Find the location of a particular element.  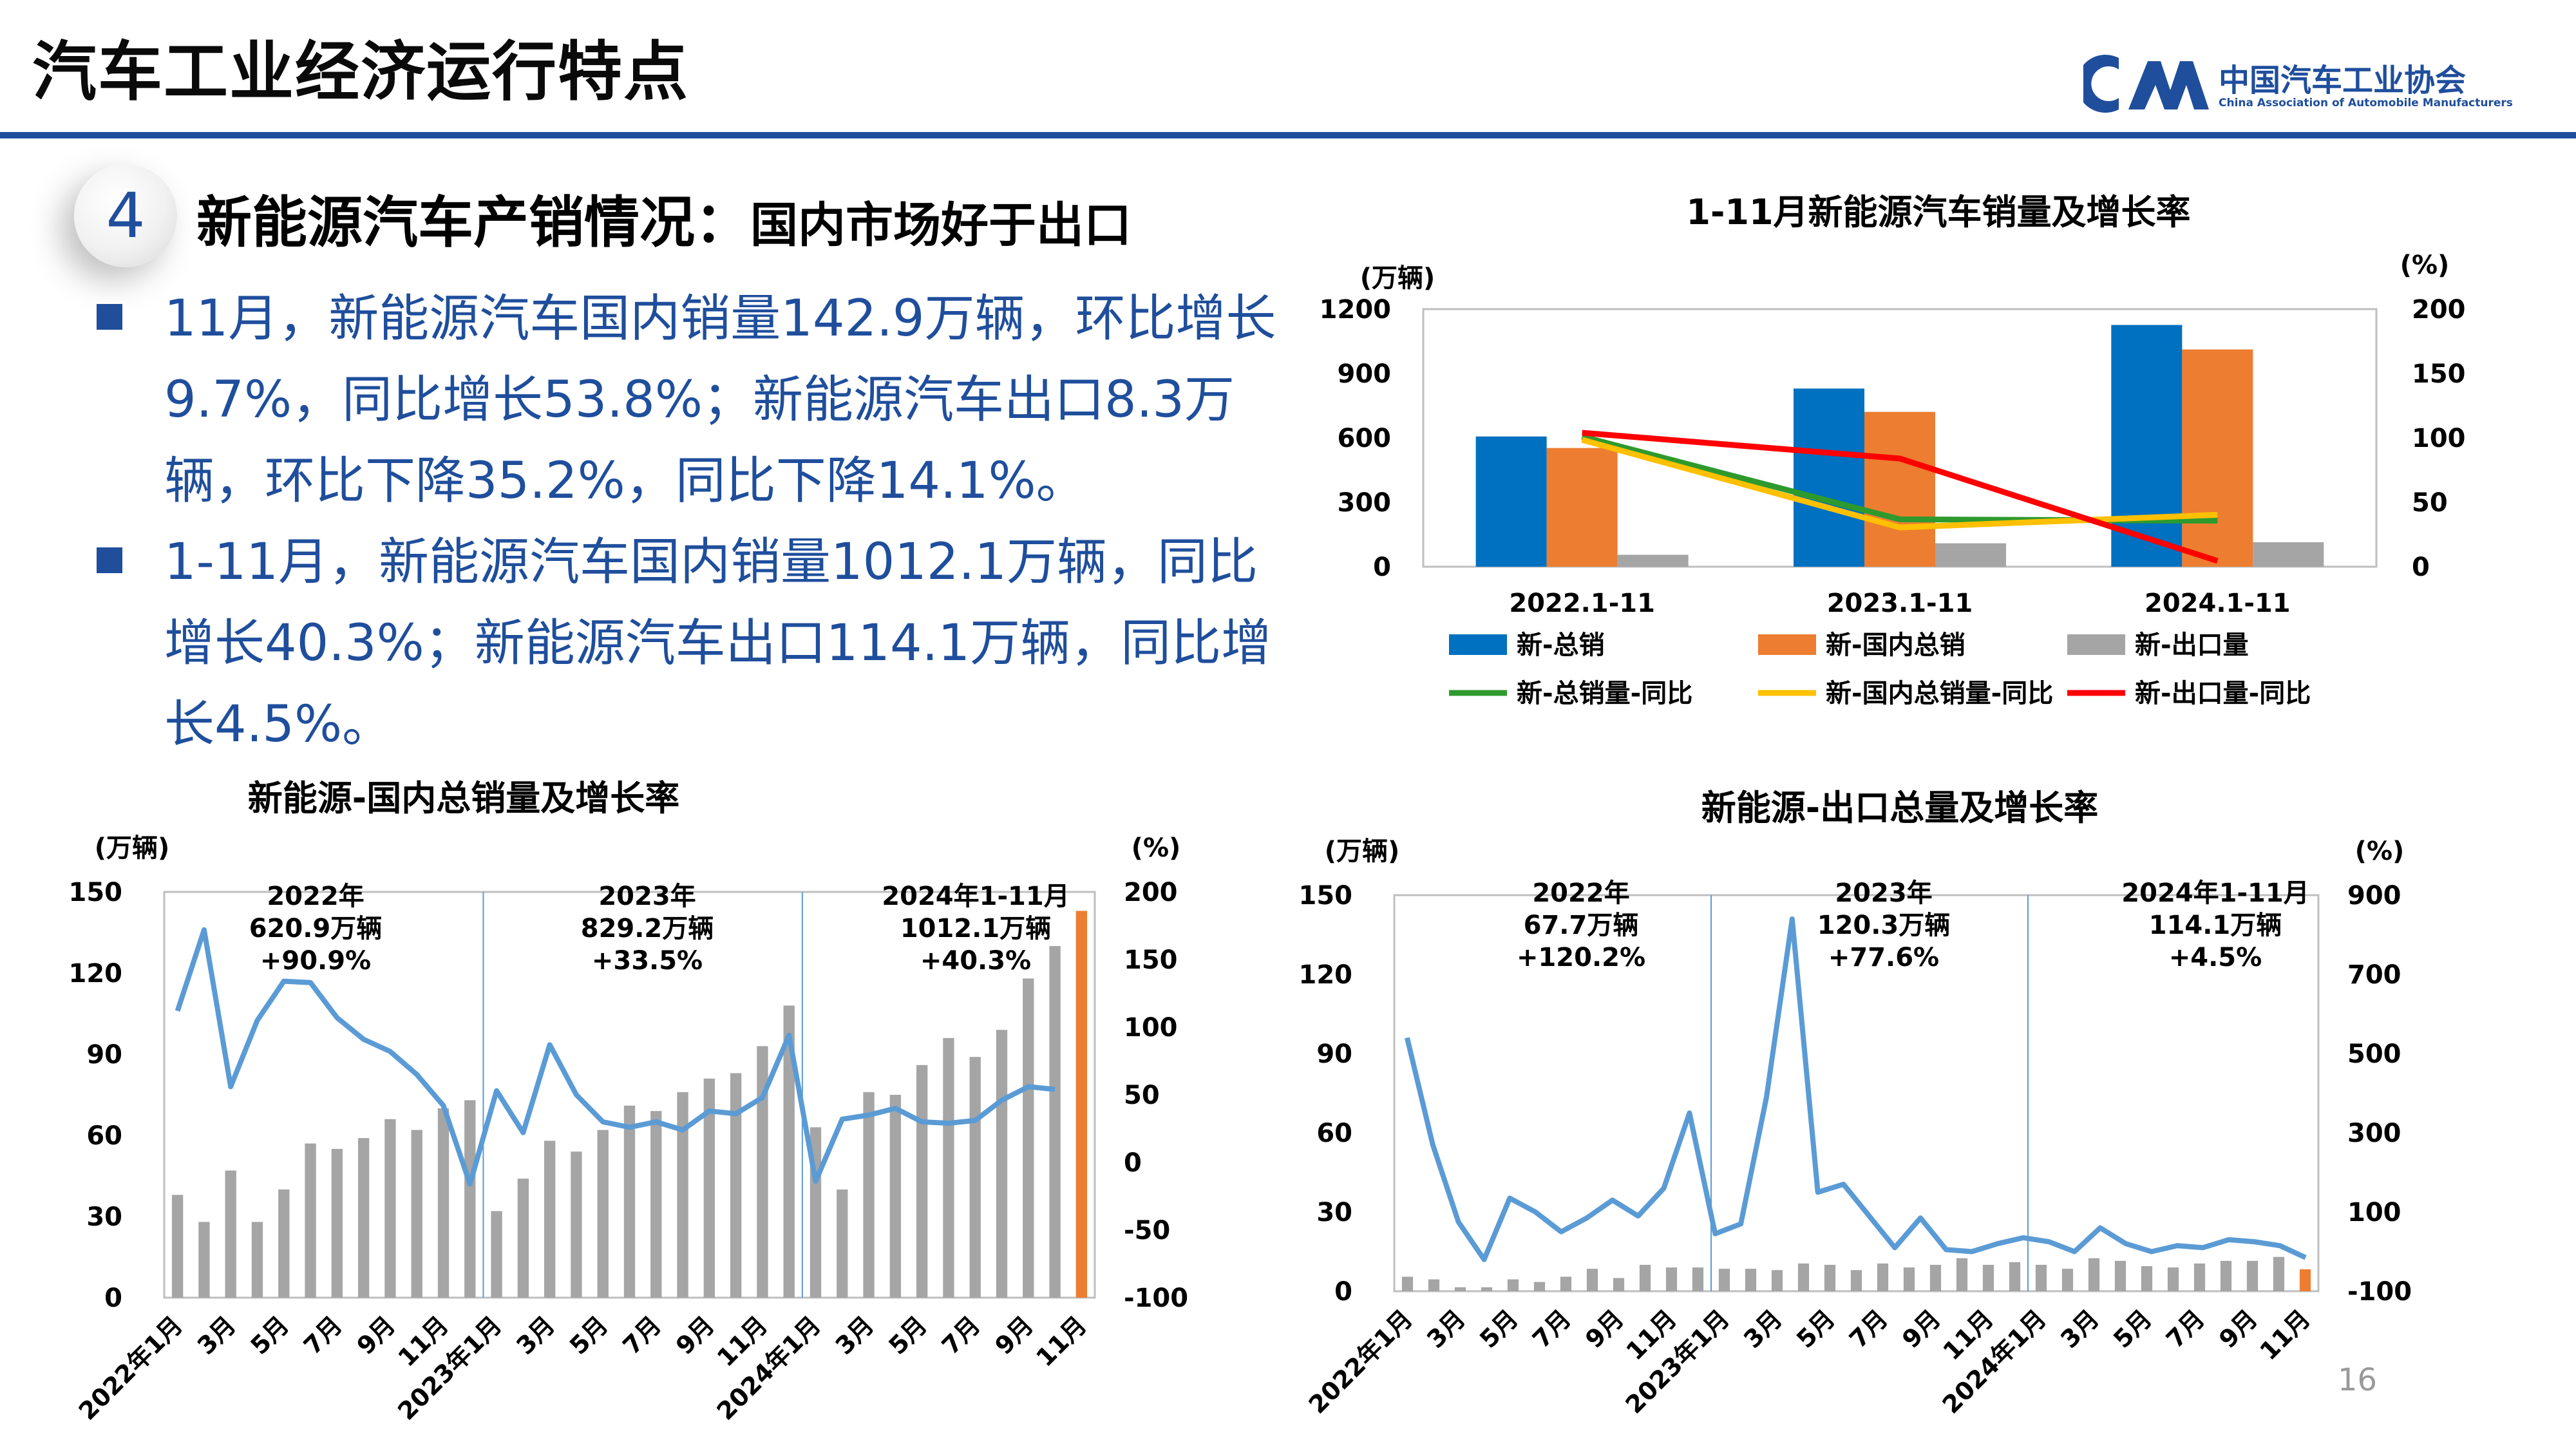

y-axis-unit: (万辆) is located at coordinates (1397, 278).